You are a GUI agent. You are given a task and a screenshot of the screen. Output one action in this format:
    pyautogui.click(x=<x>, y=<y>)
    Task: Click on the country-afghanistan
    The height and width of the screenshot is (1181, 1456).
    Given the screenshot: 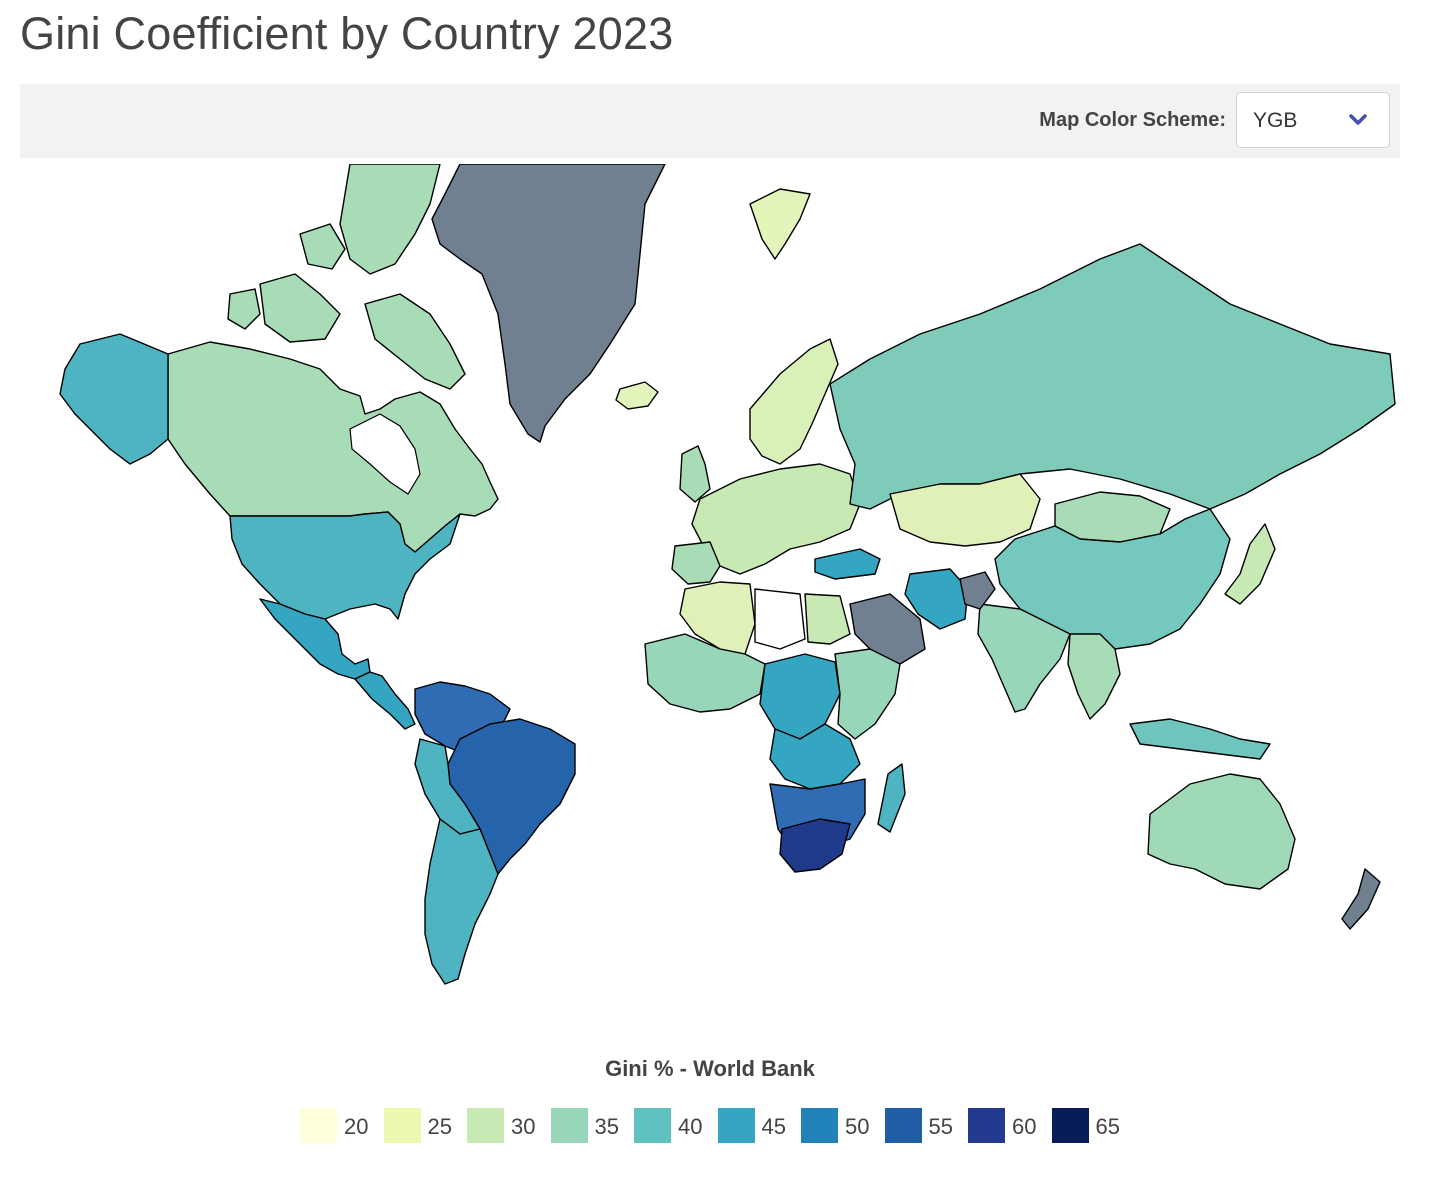 What is the action you would take?
    pyautogui.click(x=977, y=590)
    